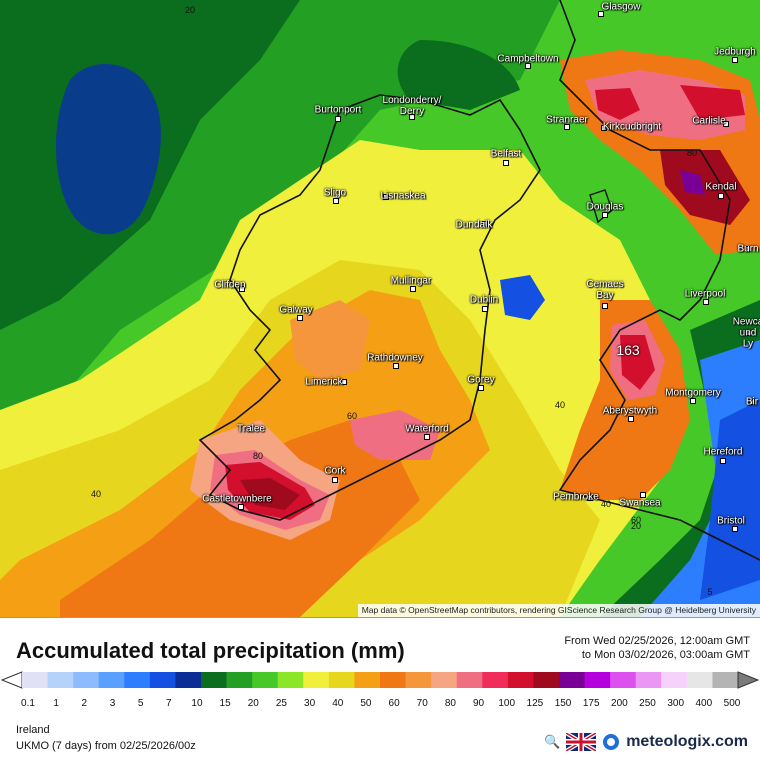 The width and height of the screenshot is (760, 761). I want to click on color-scale, so click(380, 680).